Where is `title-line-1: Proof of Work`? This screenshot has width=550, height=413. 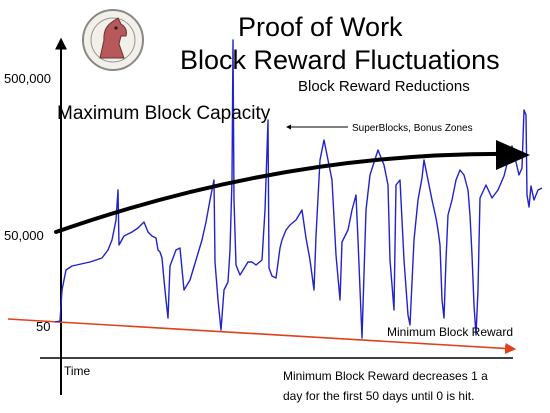
title-line-1: Proof of Work is located at coordinates (320, 27).